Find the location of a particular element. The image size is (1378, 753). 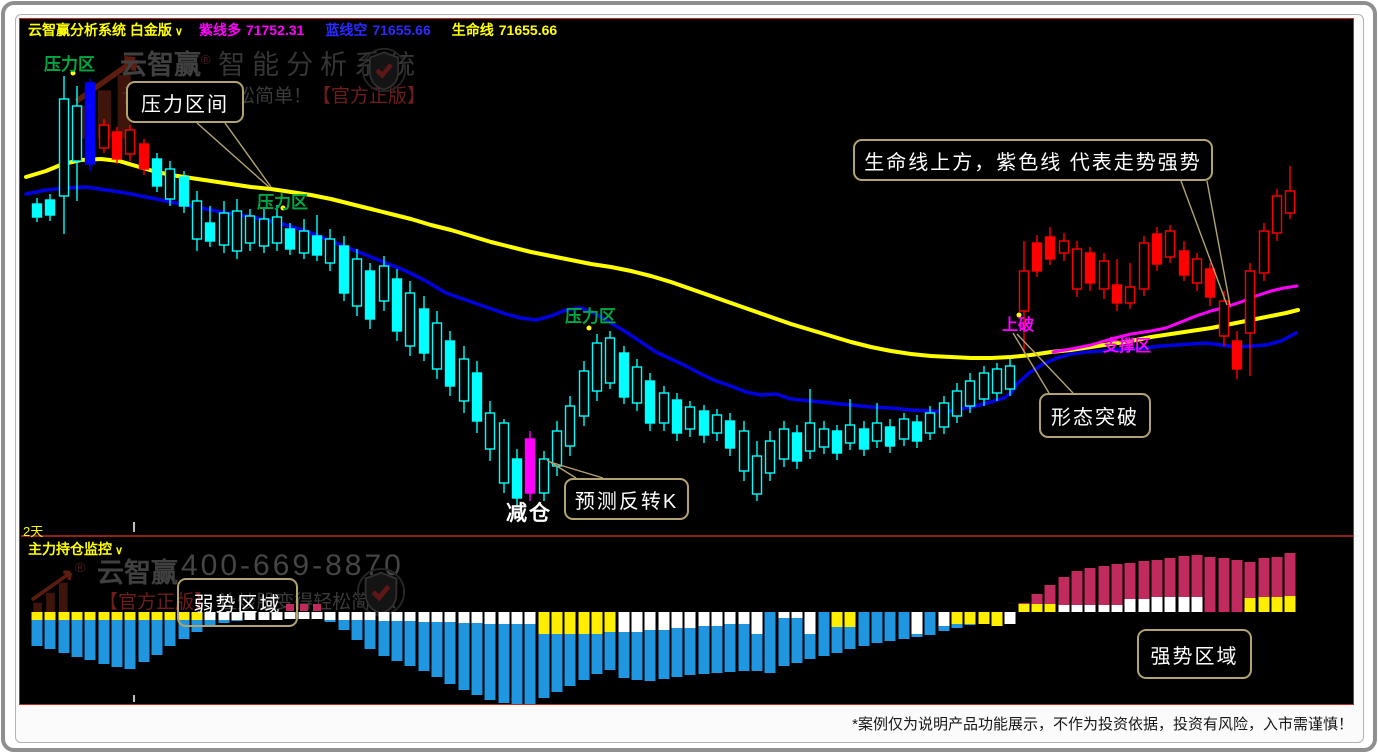

indicator-life-line: 生命线 71655.66 is located at coordinates (504, 30).